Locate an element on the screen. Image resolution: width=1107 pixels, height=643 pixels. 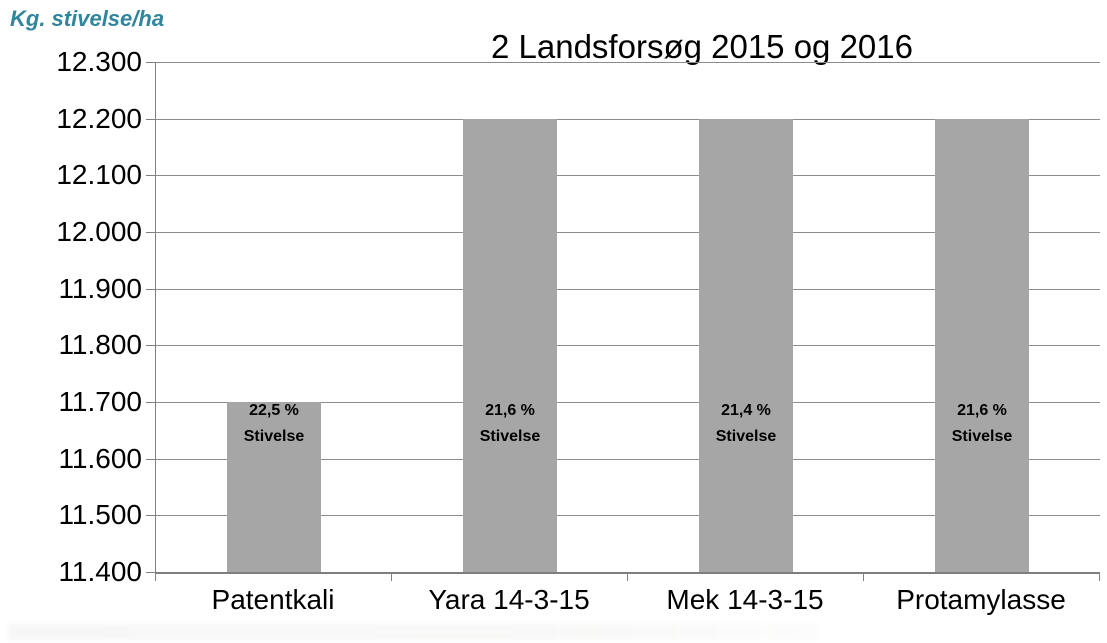
y-axis-tick-label: 11.500 is located at coordinates (100, 514).